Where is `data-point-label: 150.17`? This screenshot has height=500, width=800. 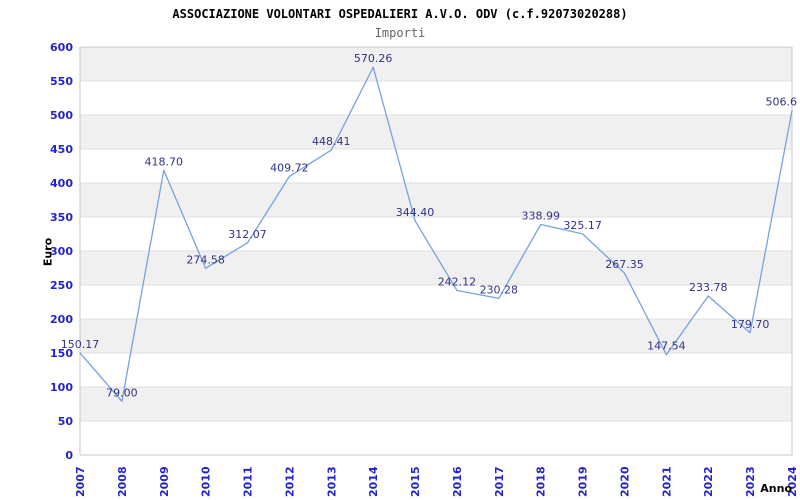 data-point-label: 150.17 is located at coordinates (80, 344).